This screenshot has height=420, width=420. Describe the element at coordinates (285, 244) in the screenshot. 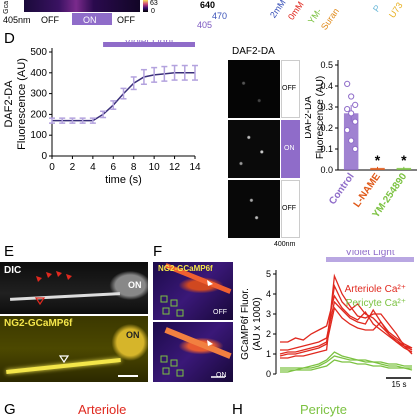

I see `daf2-image-nm: 400nm` at that location.